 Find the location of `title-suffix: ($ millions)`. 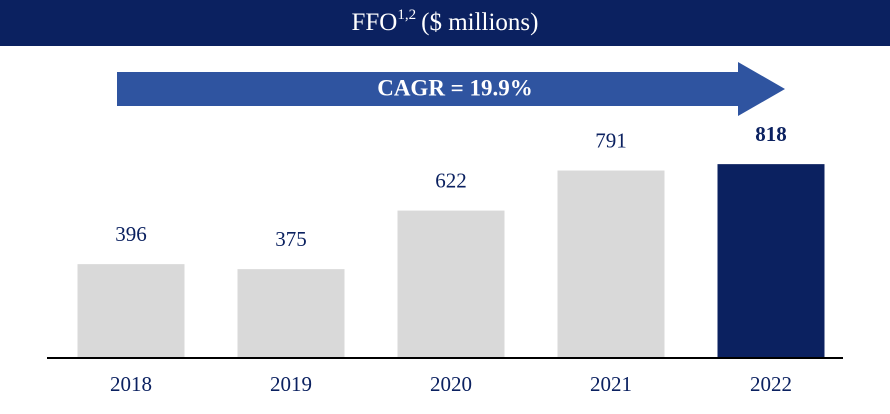

title-suffix: ($ millions) is located at coordinates (479, 22).